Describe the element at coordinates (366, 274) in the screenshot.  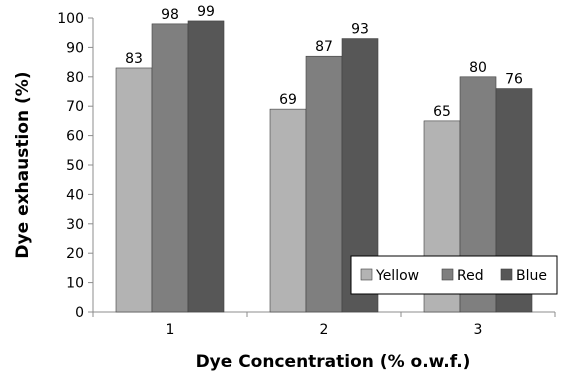
I see `legend-swatch-yellow` at that location.